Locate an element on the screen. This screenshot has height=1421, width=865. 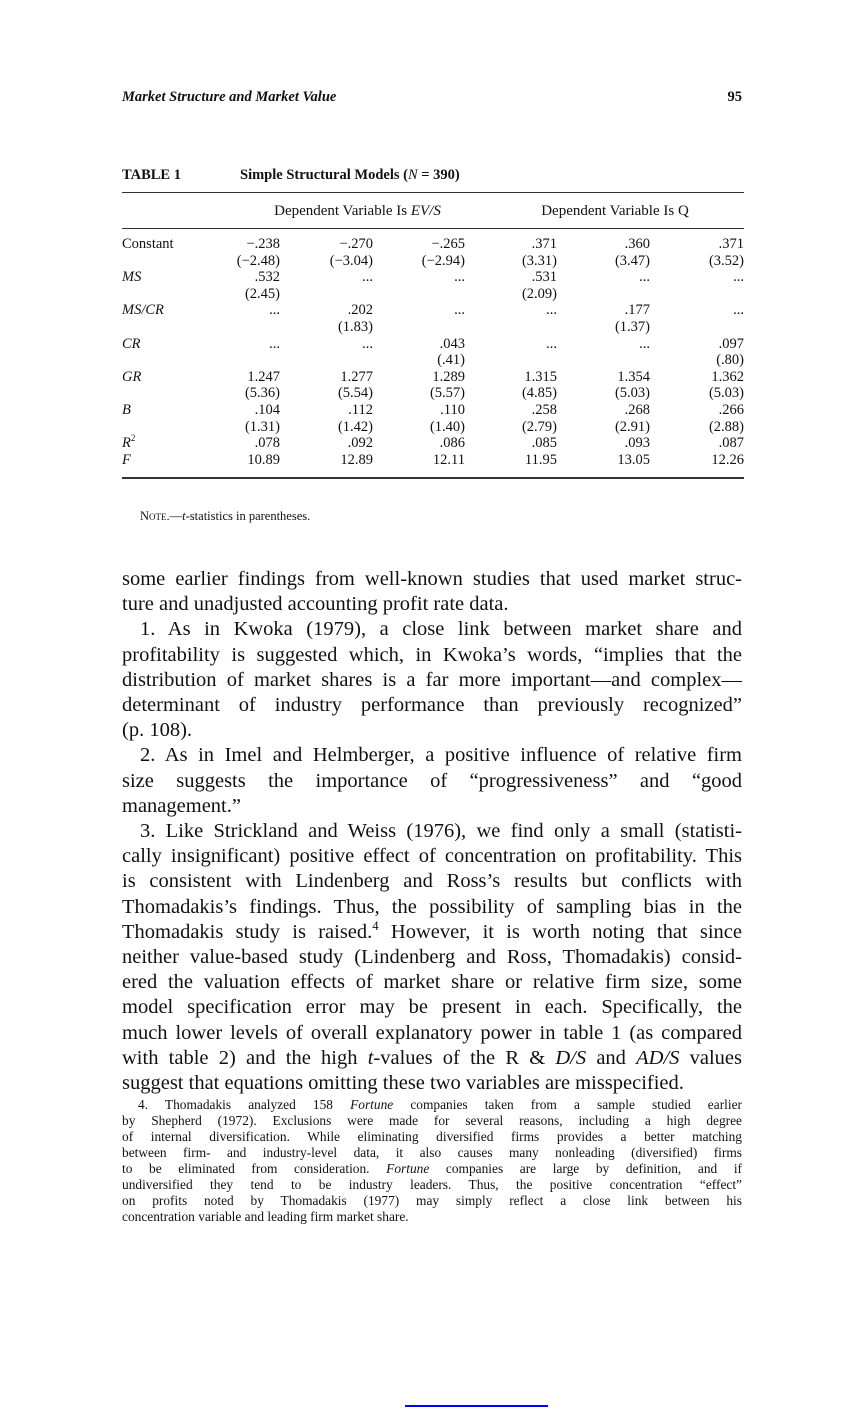
t-stat-cell: (2.88) is located at coordinates (726, 426).